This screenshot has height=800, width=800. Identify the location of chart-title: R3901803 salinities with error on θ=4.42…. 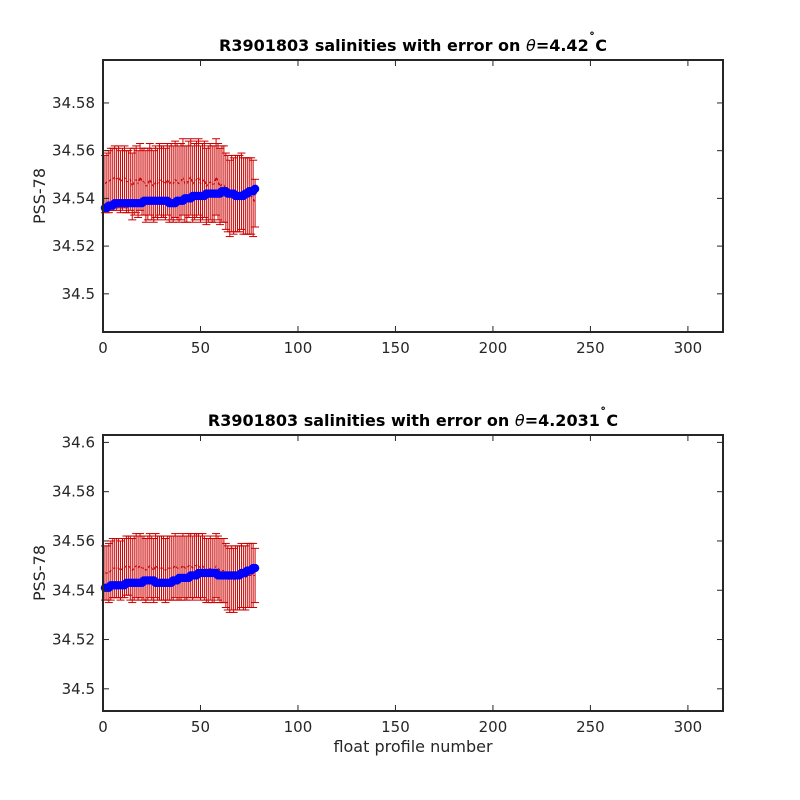
(413, 43).